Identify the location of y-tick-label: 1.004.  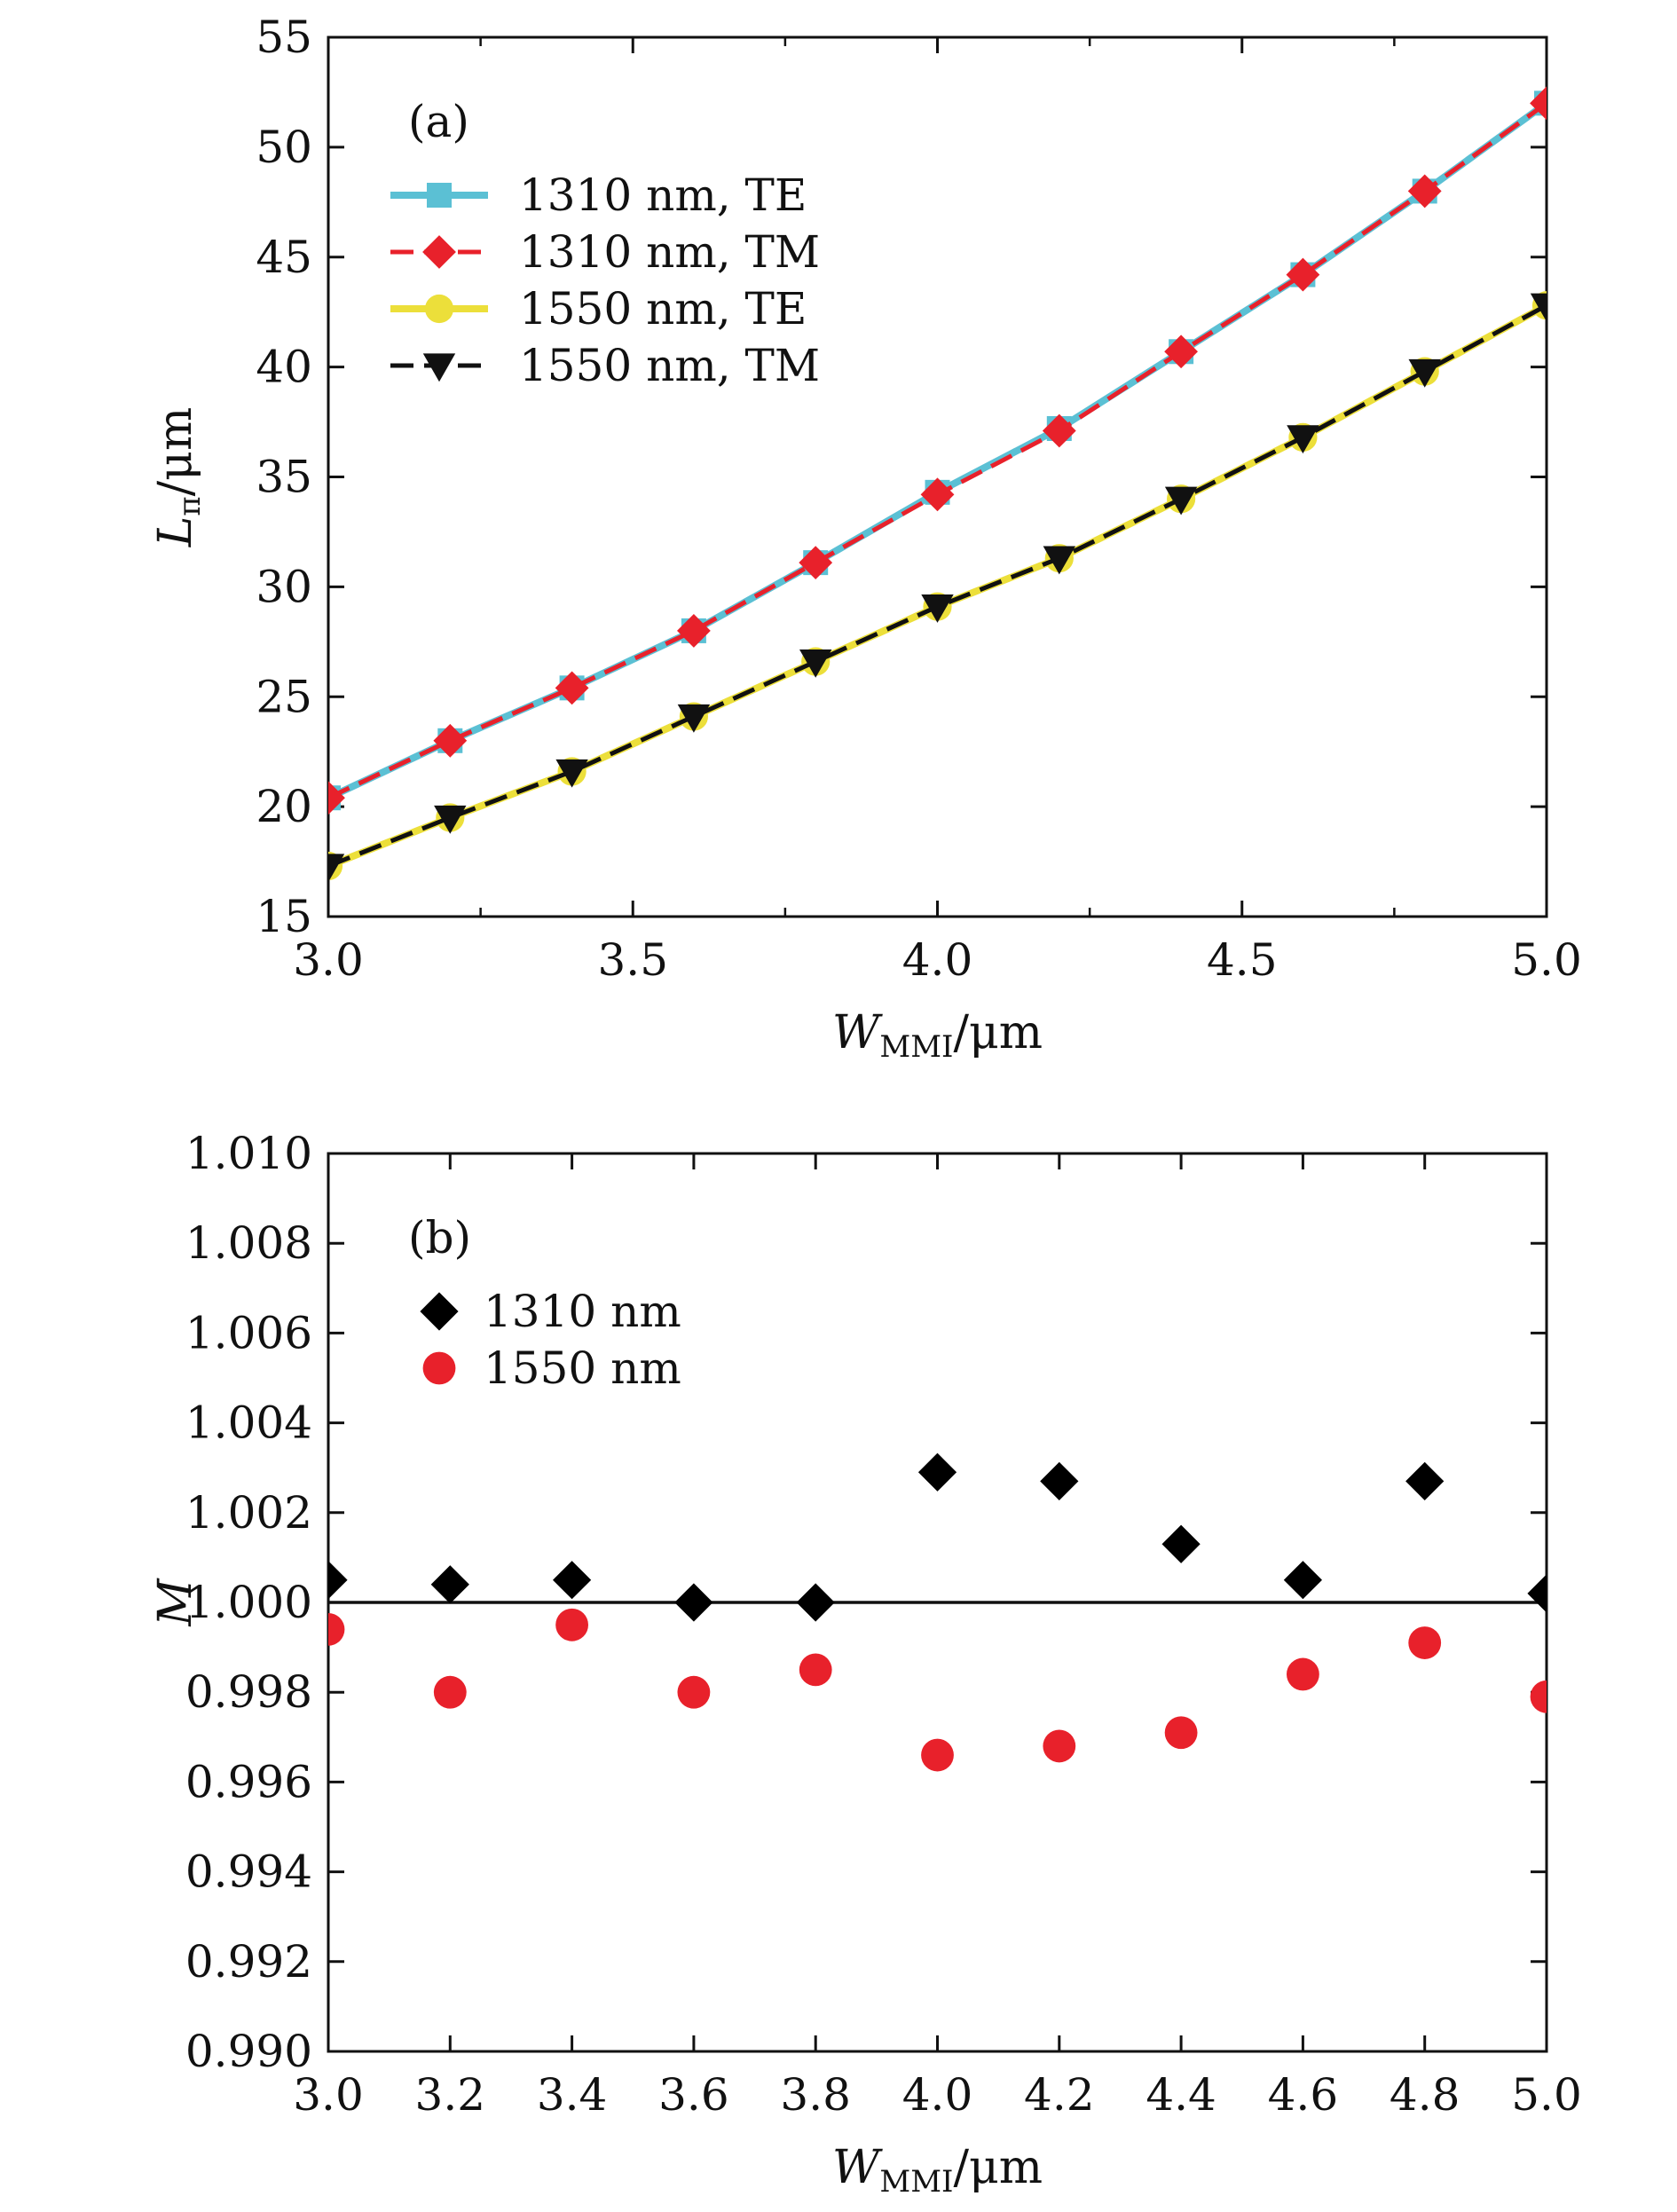
(248, 1423).